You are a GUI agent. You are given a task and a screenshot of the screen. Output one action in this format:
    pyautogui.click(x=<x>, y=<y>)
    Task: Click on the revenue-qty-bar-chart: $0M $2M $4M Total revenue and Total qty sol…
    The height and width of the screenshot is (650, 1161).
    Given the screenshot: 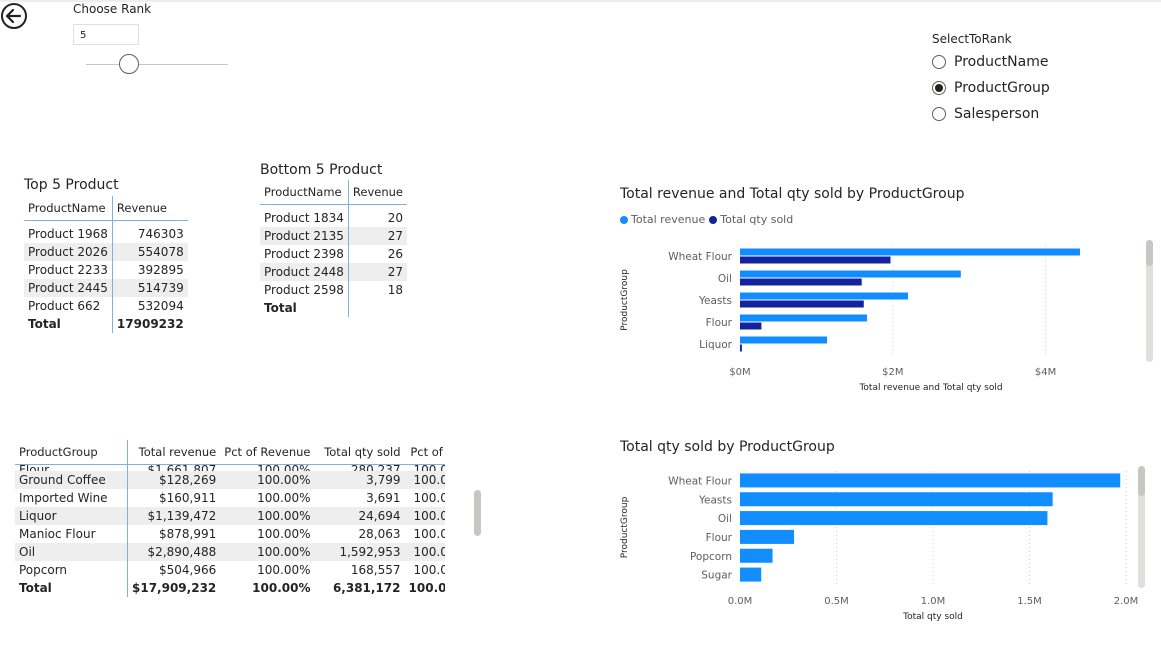 What is the action you would take?
    pyautogui.click(x=850, y=319)
    